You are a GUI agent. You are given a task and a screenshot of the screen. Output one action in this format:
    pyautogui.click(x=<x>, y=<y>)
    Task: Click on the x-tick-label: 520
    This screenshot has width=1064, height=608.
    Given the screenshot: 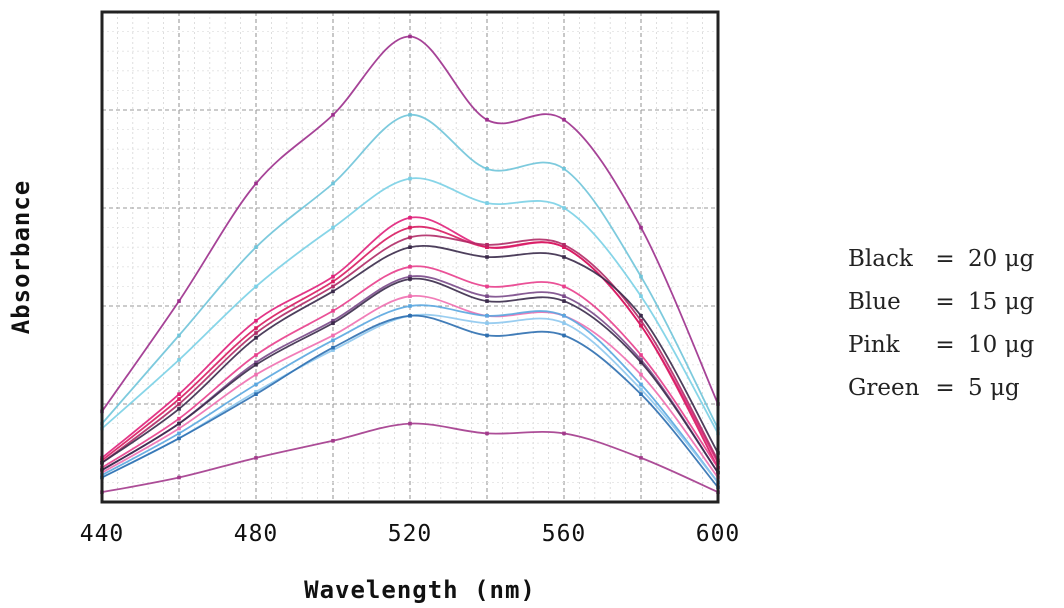 What is the action you would take?
    pyautogui.click(x=410, y=534)
    